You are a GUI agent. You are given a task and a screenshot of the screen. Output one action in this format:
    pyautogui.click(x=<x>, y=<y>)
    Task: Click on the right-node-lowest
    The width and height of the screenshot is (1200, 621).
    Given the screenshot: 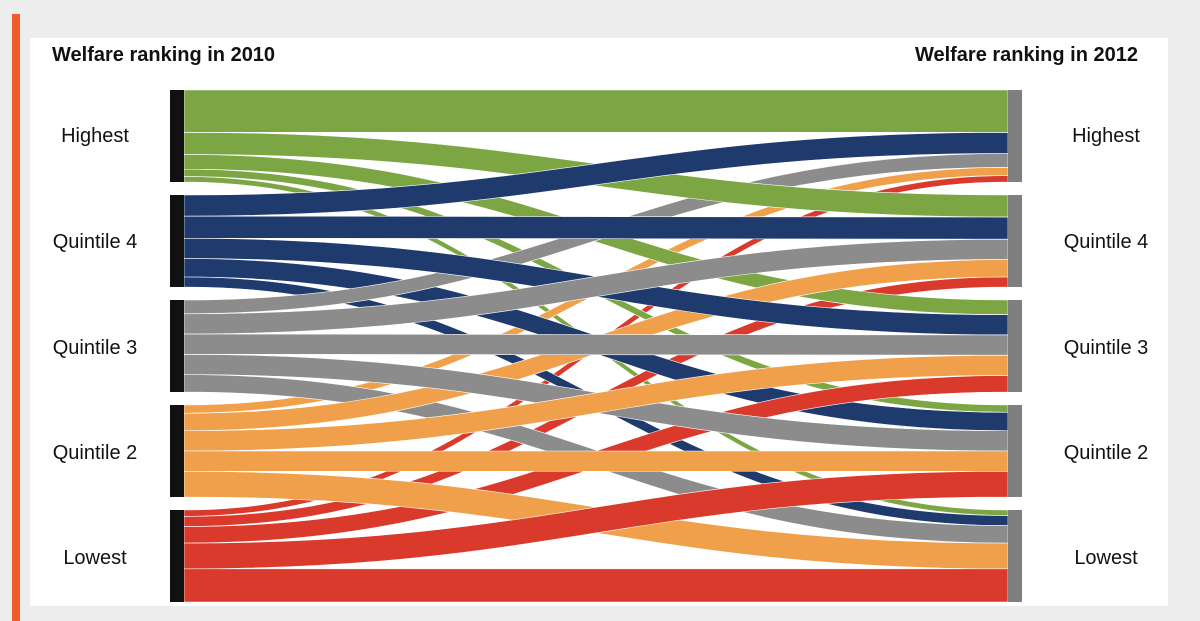 What is the action you would take?
    pyautogui.click(x=1015, y=556)
    